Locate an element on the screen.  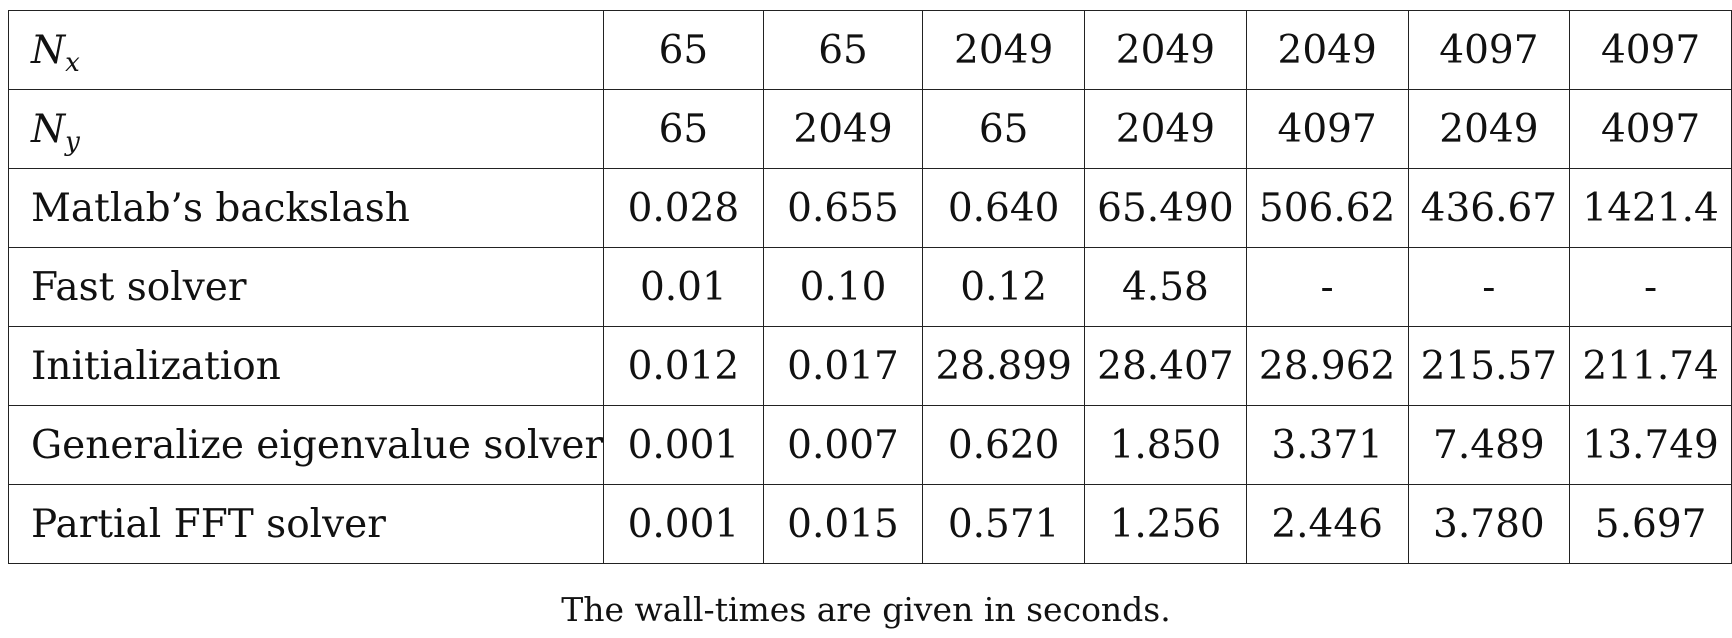
row-label-ny: Ny is located at coordinates (306, 129).